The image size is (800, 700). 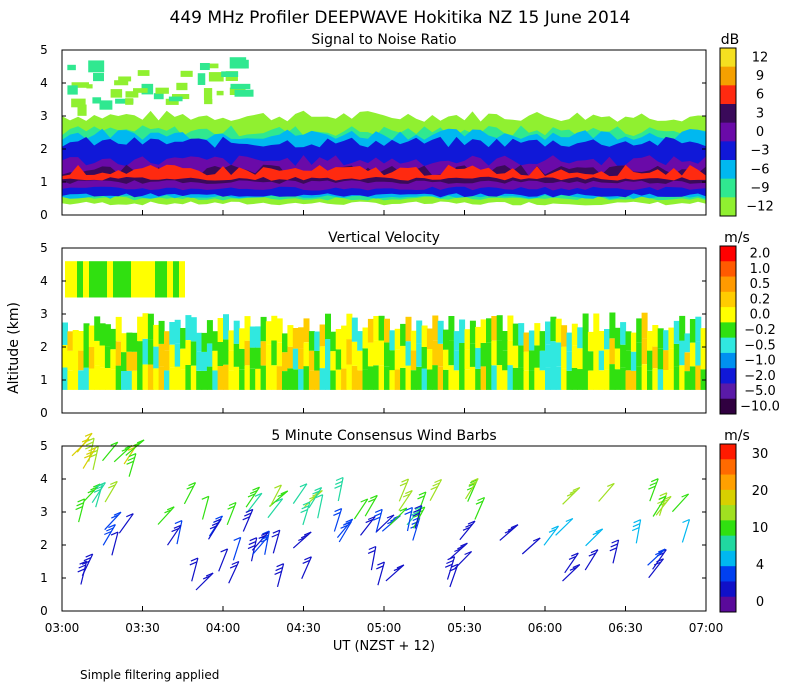 I want to click on y-tick-label: 0, so click(x=44, y=413).